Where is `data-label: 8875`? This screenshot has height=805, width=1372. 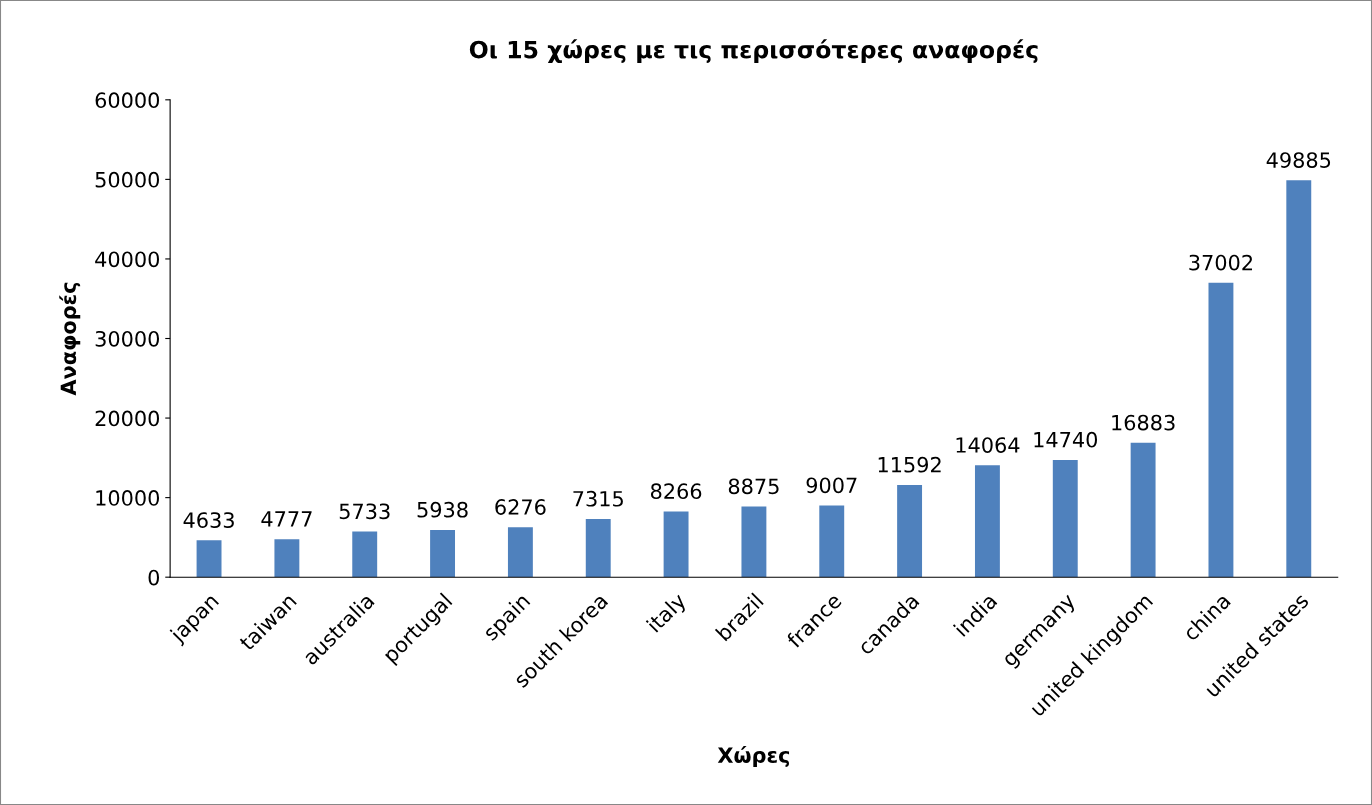
data-label: 8875 is located at coordinates (753, 486).